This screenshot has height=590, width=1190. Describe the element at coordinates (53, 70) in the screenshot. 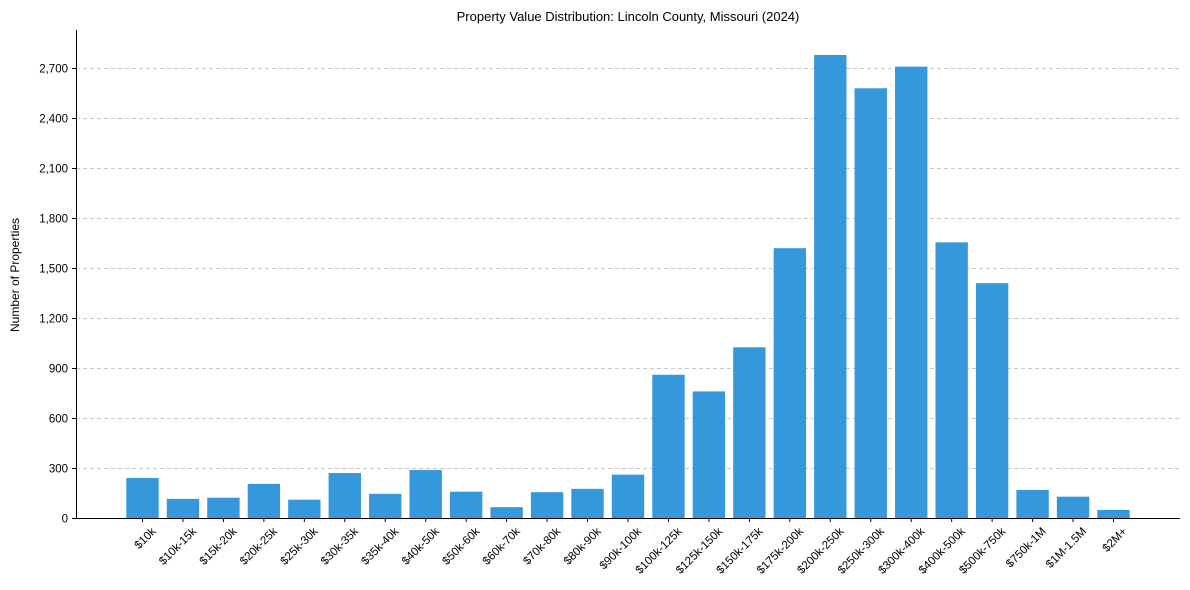

I see `y-tick-label: 2,700` at that location.